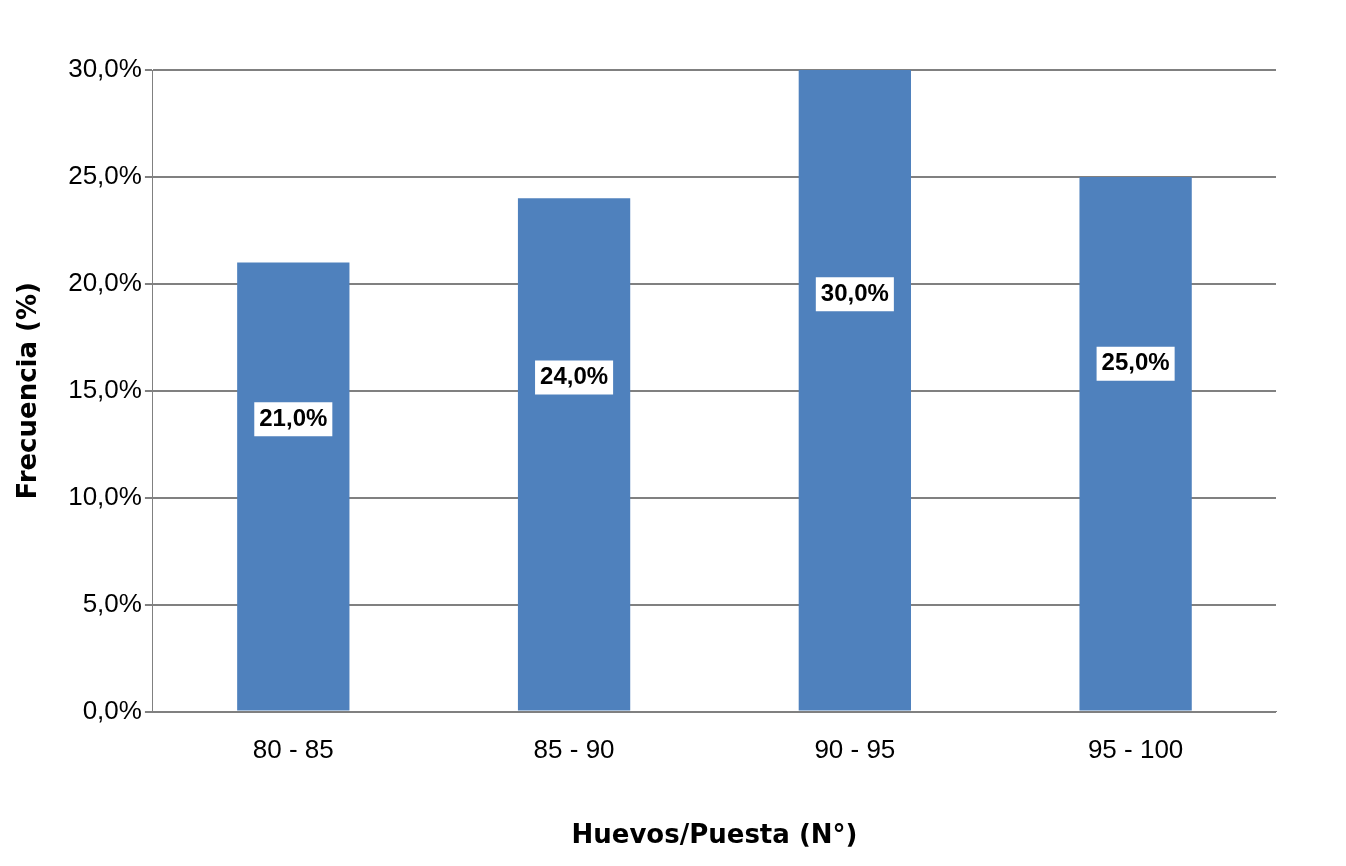  Describe the element at coordinates (112, 709) in the screenshot. I see `y-tick-label: 0,0%` at that location.